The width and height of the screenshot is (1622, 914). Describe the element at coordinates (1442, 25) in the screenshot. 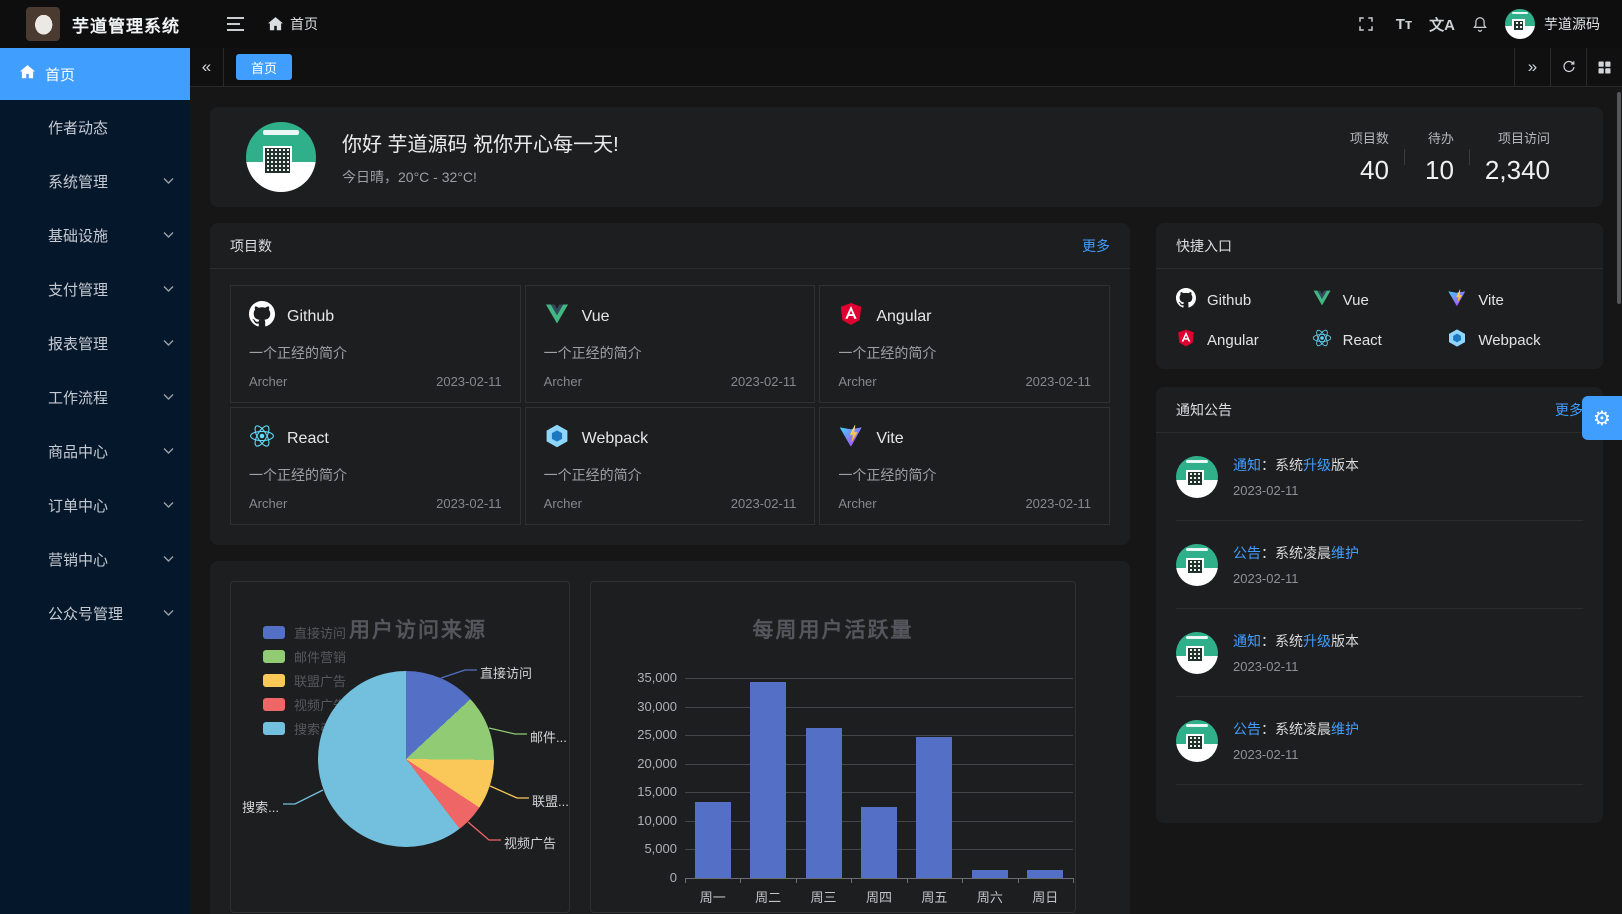

I see `language-icon: 文A` at that location.